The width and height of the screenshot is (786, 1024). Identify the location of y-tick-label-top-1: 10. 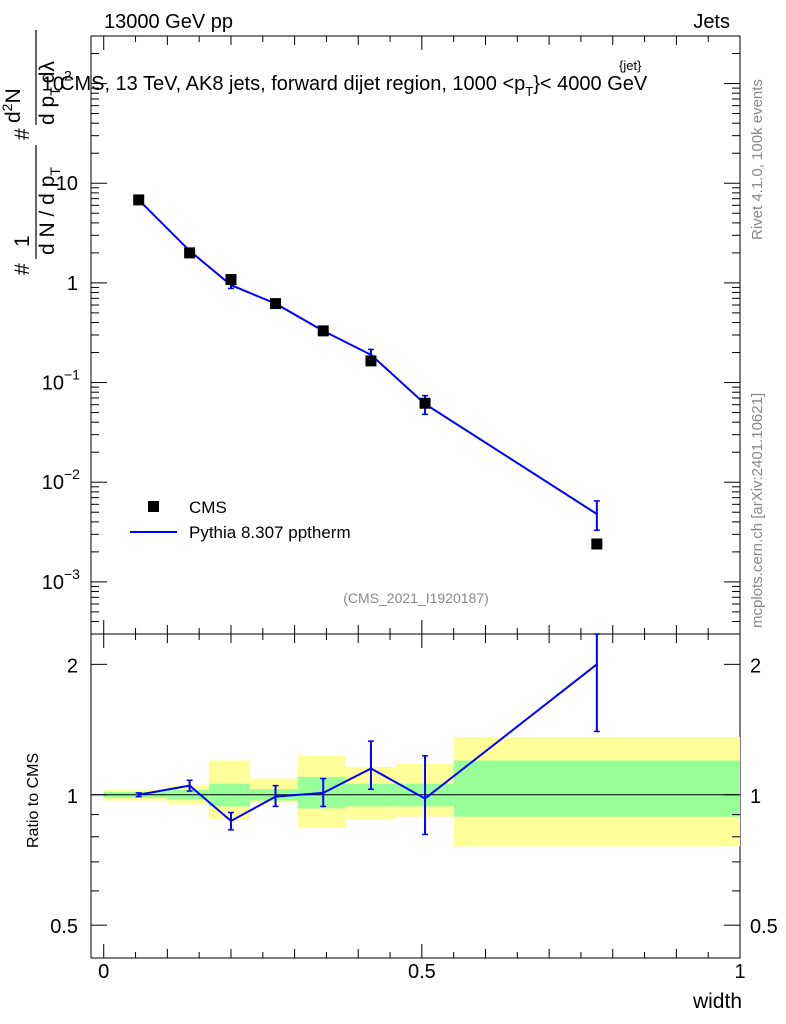
(67, 184).